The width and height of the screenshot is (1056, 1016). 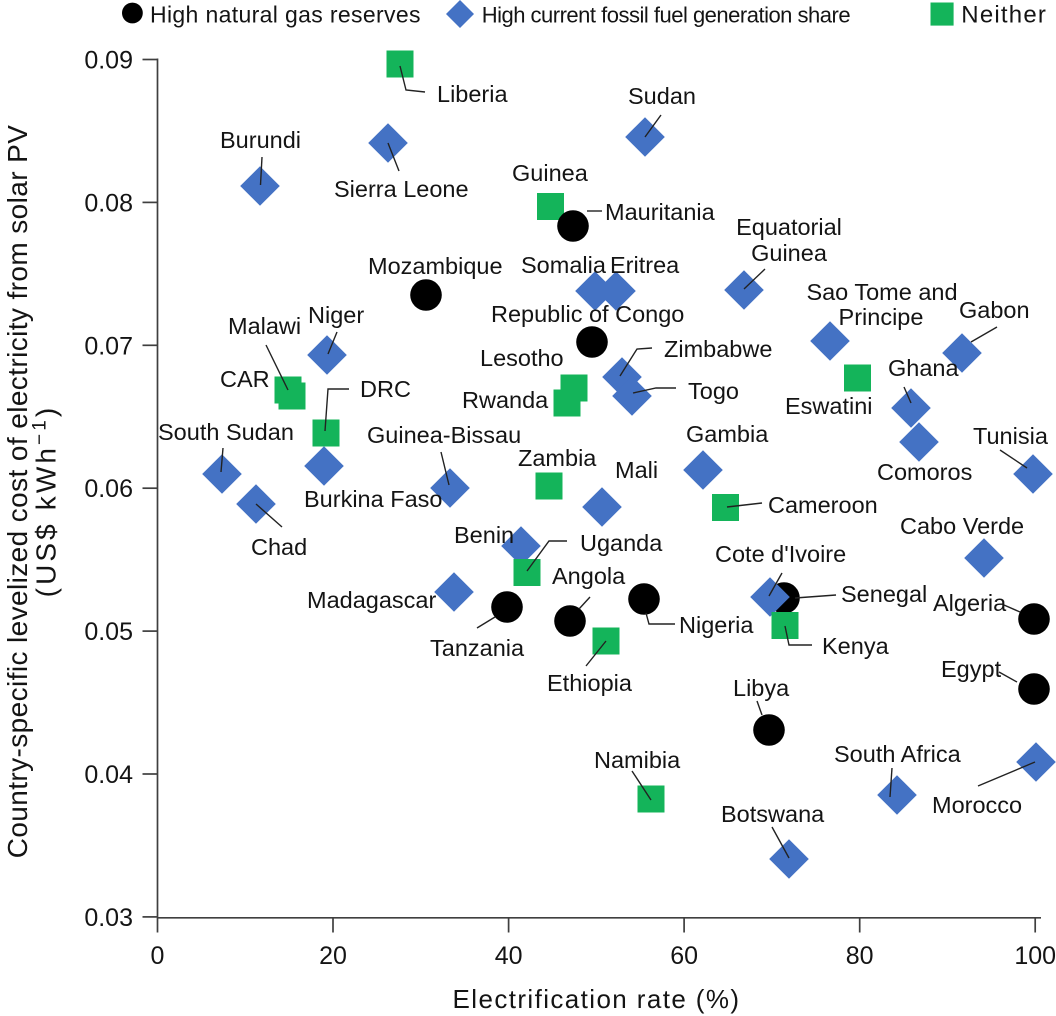 I want to click on svg-text: Neither, so click(x=1004, y=15).